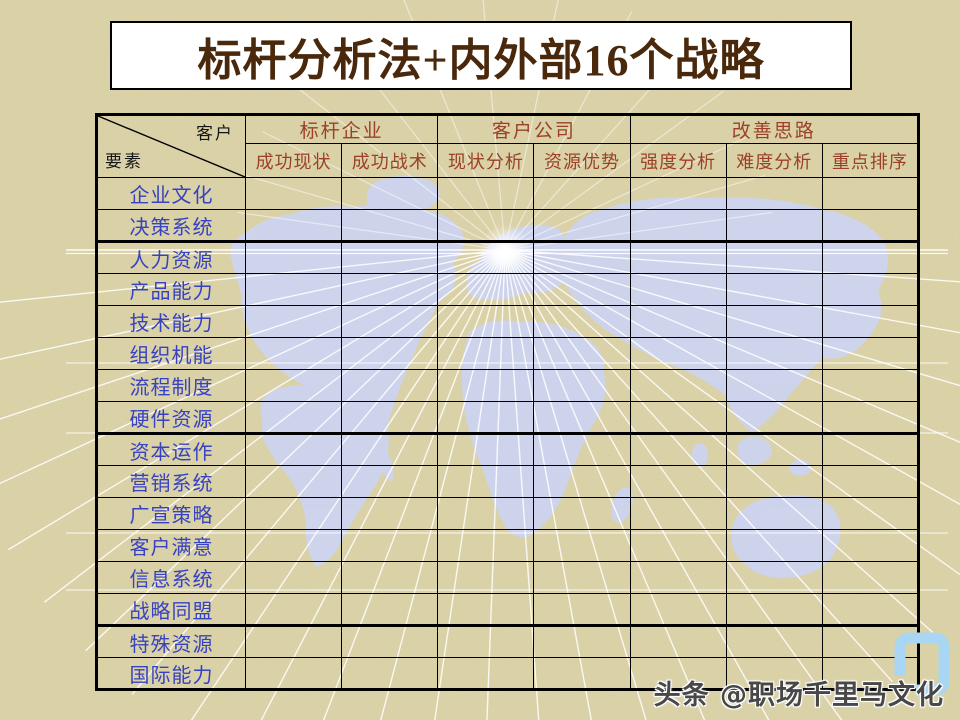 The height and width of the screenshot is (720, 960). Describe the element at coordinates (171, 385) in the screenshot. I see `row-label: 流程制度` at that location.